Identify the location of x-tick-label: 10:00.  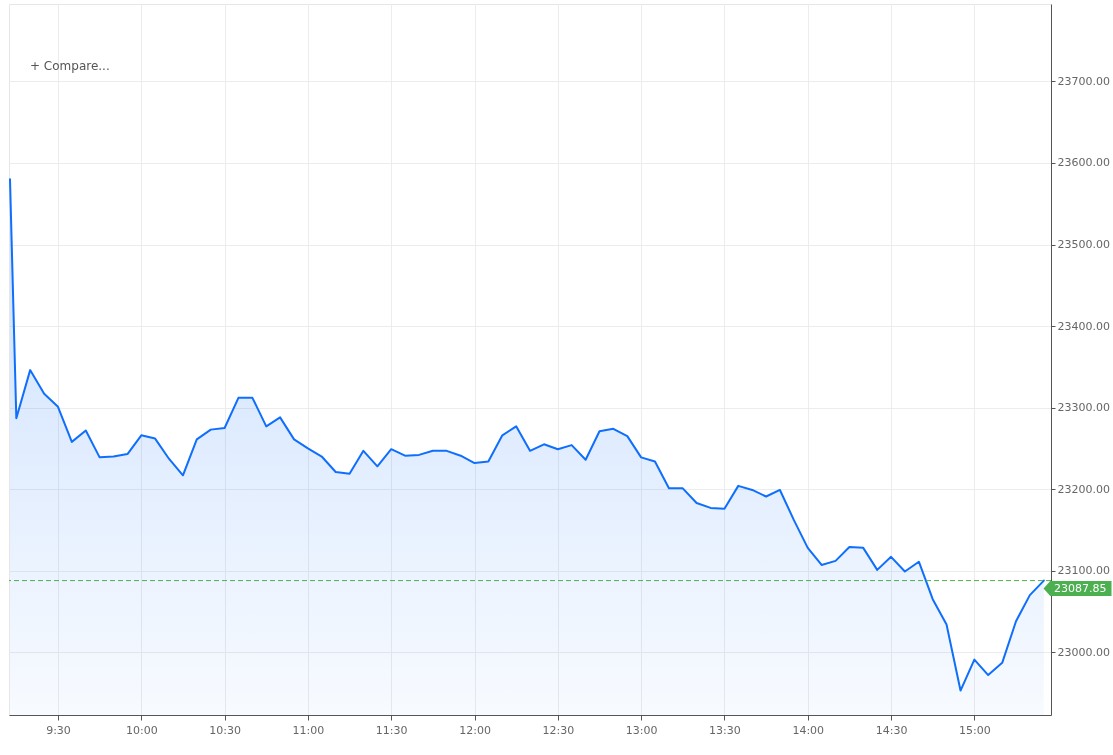
(141, 730).